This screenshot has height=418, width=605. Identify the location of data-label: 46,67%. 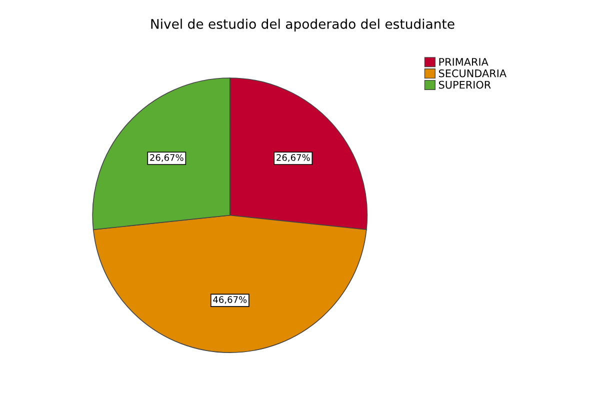
(230, 300).